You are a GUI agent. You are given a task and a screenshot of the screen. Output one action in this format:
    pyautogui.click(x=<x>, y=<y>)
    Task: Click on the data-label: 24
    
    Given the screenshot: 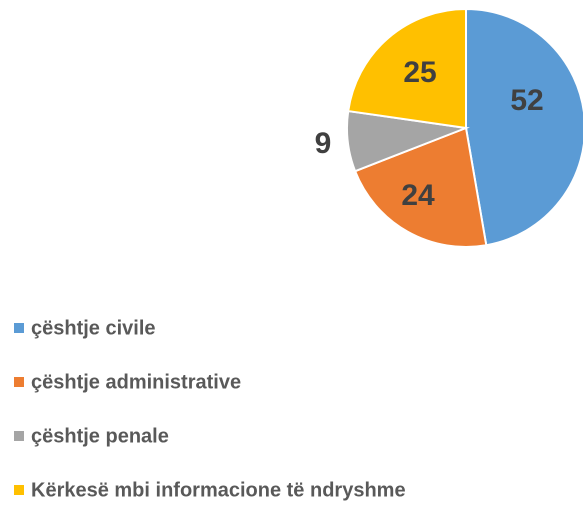 What is the action you would take?
    pyautogui.click(x=418, y=195)
    